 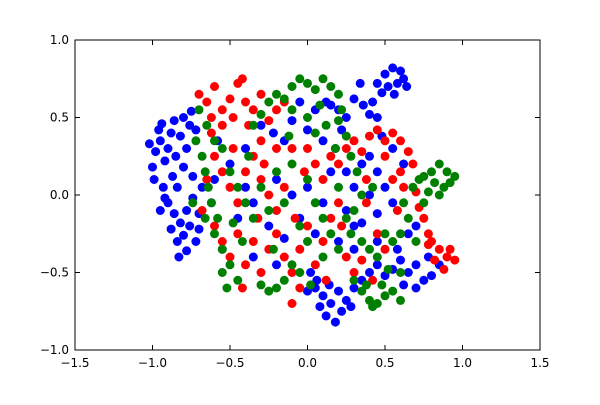 What do you see at coordinates (307, 363) in the screenshot?
I see `x-tick-label: 0.0` at bounding box center [307, 363].